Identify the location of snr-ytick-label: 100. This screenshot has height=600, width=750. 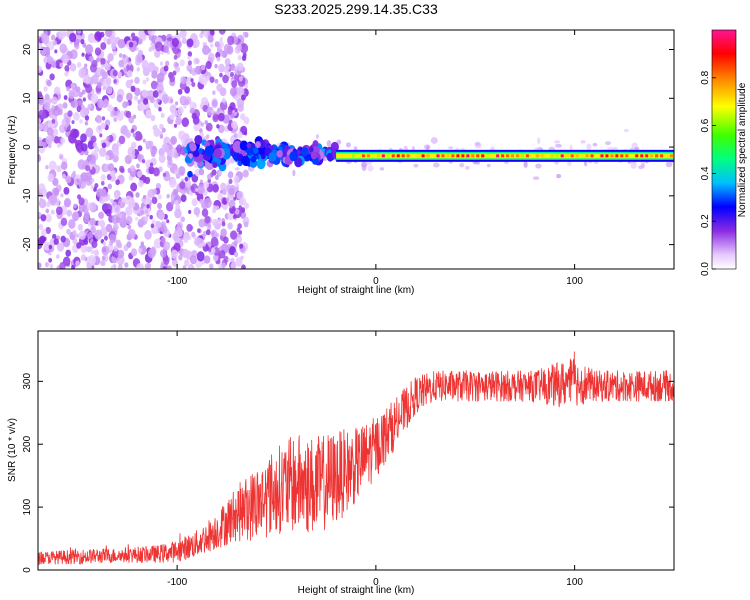
(27, 506).